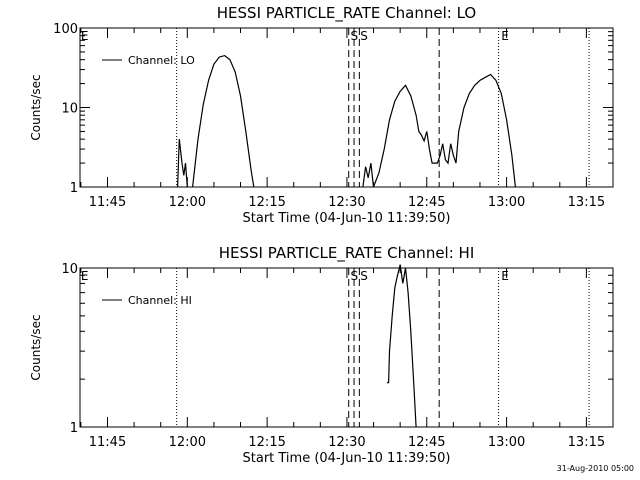  I want to click on panel2-x-tick-label: 13:15, so click(586, 442).